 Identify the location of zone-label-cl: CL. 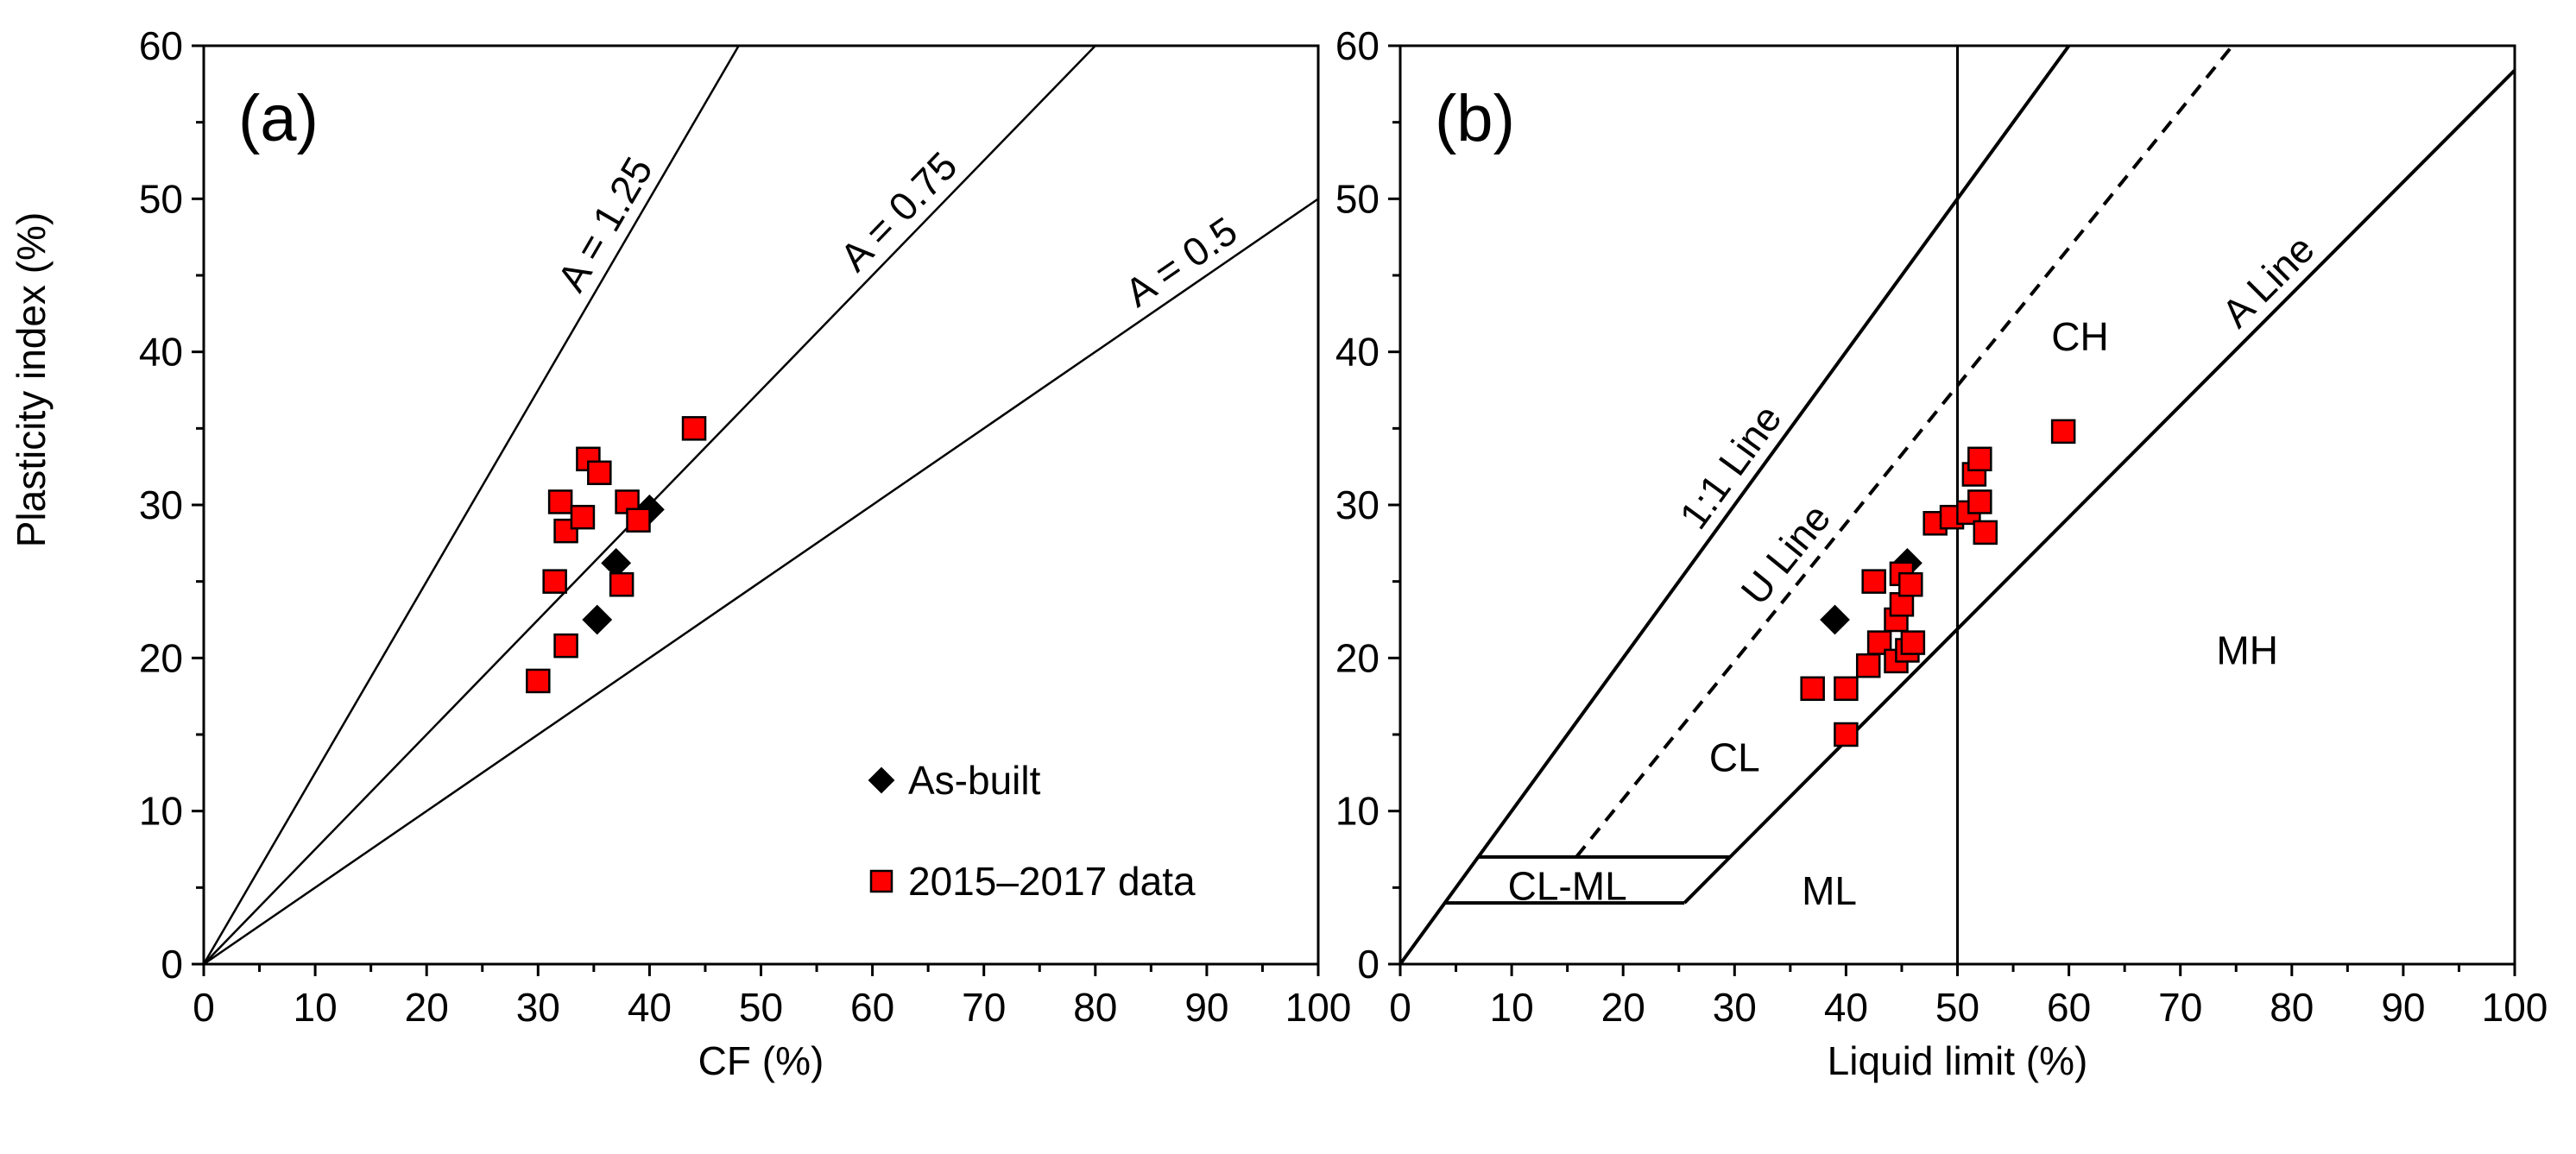
(1734, 757).